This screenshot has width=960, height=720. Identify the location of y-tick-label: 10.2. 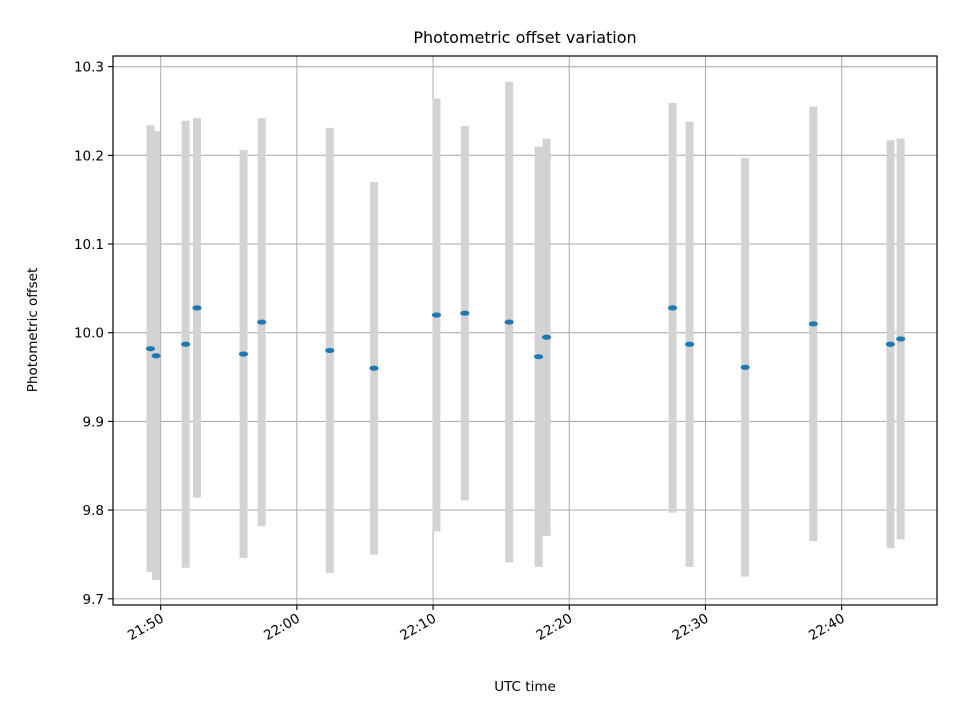
(89, 156).